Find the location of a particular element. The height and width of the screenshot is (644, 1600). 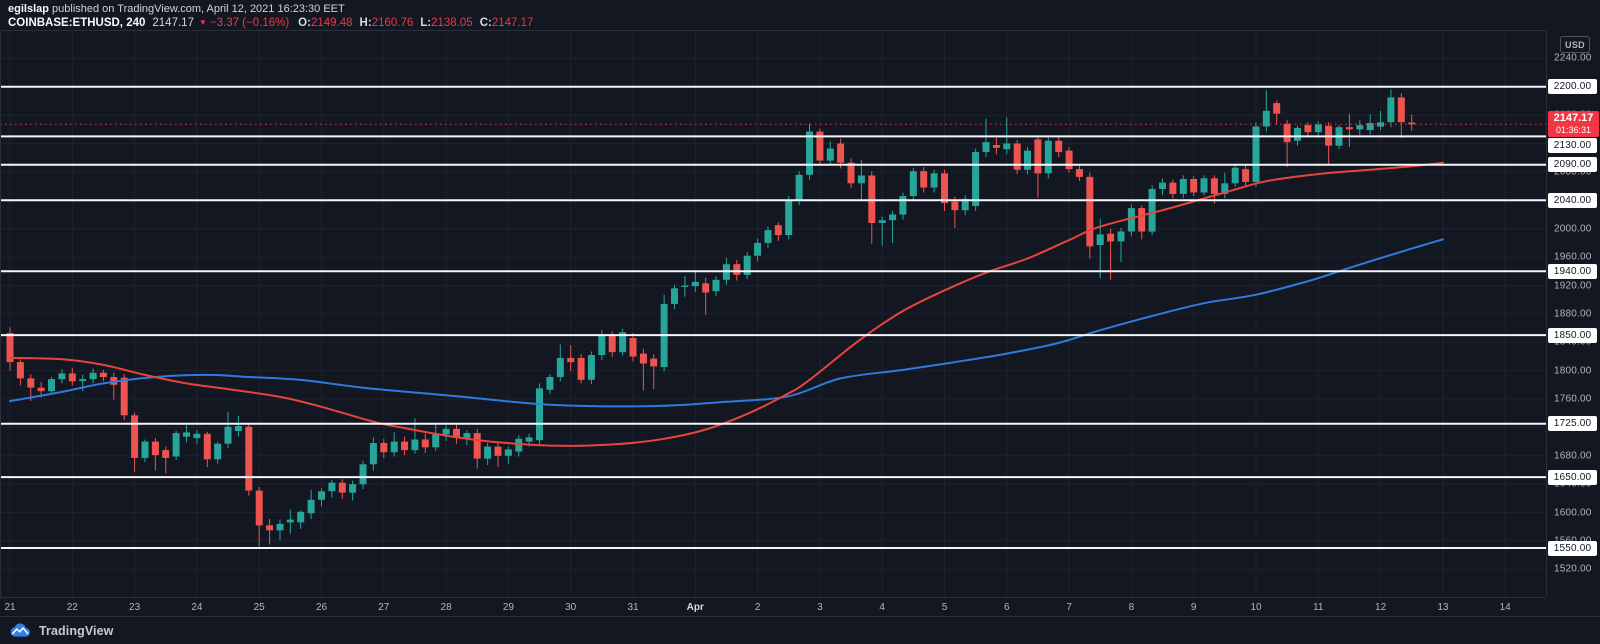

time-label: 13 is located at coordinates (1443, 607).